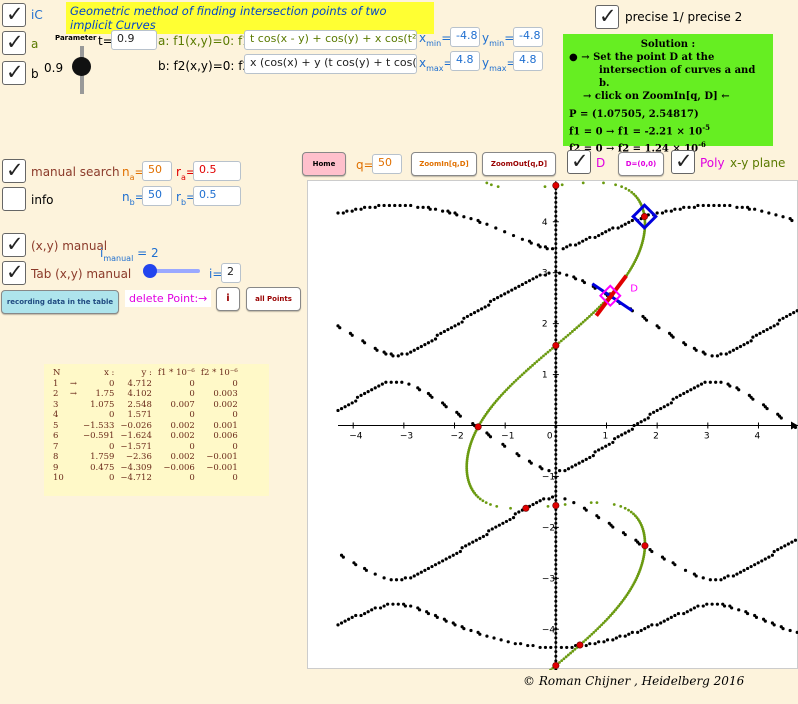 The width and height of the screenshot is (798, 704). Describe the element at coordinates (14, 170) in the screenshot. I see `manual-search-checkbox: ✓` at that location.